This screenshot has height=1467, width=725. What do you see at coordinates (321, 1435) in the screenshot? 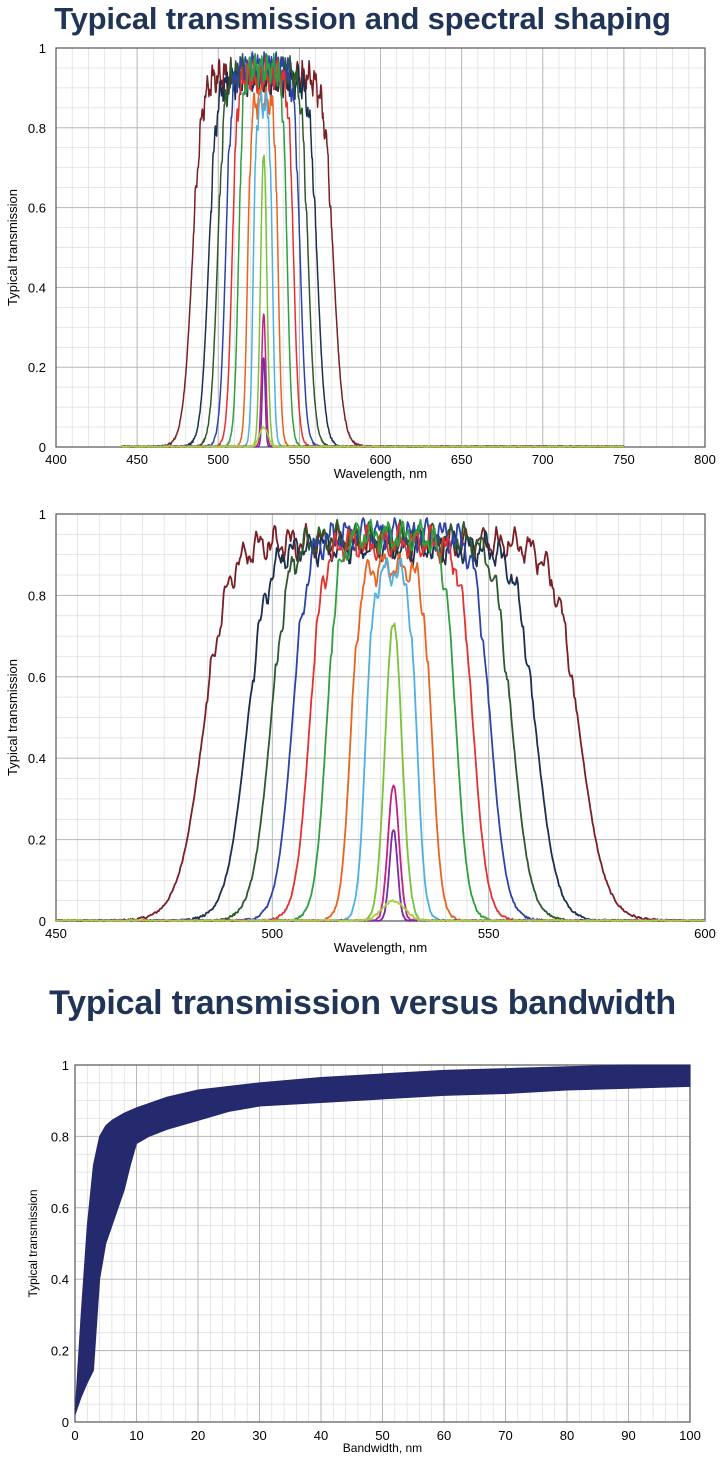
I see `x-tick-label: 40` at bounding box center [321, 1435].